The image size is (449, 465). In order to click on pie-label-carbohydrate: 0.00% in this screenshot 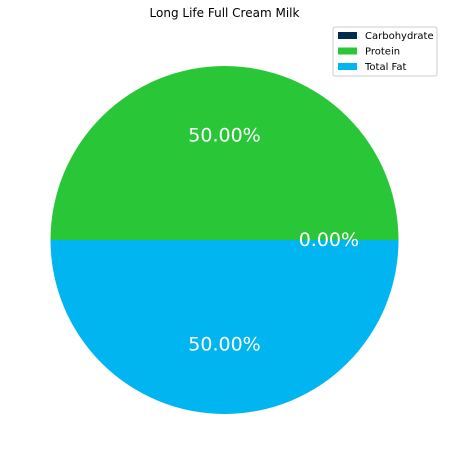, I will do `click(329, 240)`.